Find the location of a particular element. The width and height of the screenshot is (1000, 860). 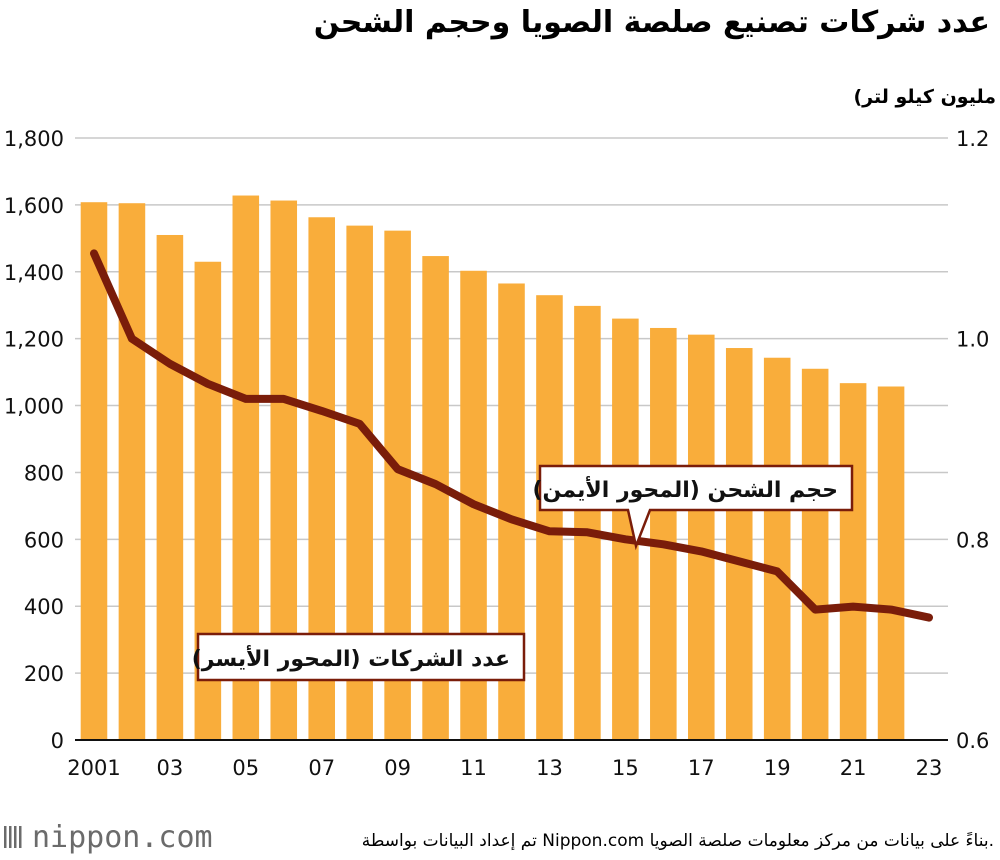

left-tick-label: 1,400 is located at coordinates (34, 273).